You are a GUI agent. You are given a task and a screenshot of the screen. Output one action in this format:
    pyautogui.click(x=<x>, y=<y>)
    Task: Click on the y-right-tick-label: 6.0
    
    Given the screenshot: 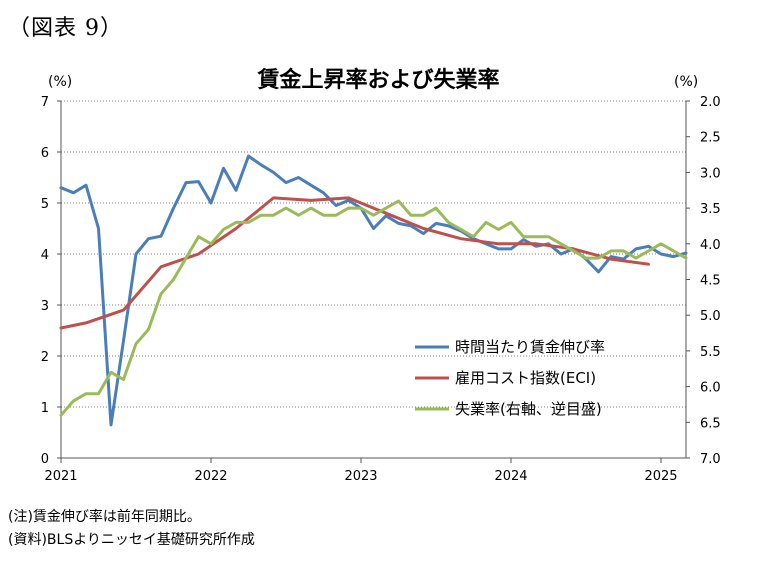 What is the action you would take?
    pyautogui.click(x=710, y=388)
    